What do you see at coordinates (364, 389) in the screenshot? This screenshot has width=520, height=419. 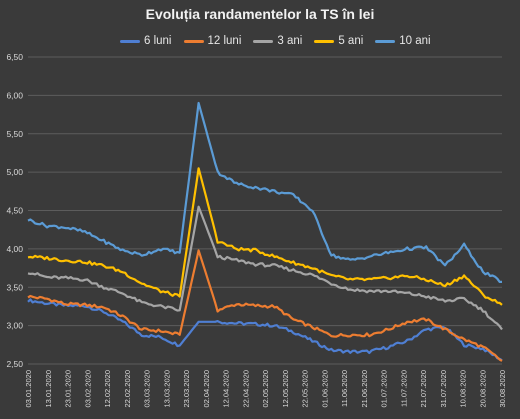 I see `x-tick-label: 21.06.2020` at bounding box center [364, 389].